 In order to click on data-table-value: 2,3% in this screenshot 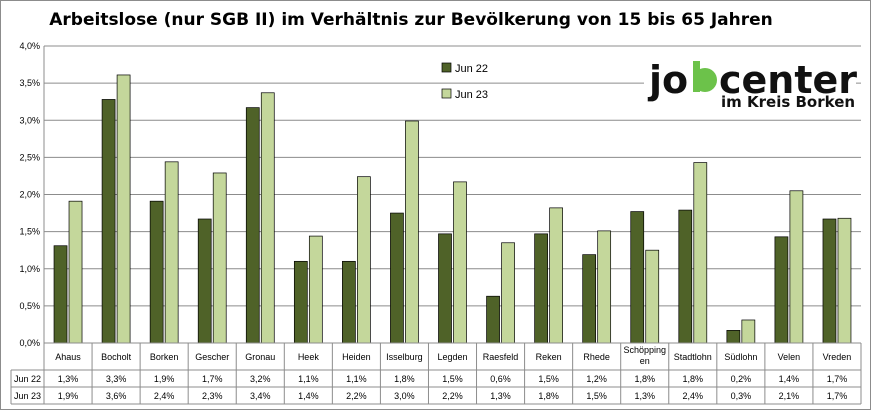, I will do `click(212, 396)`.